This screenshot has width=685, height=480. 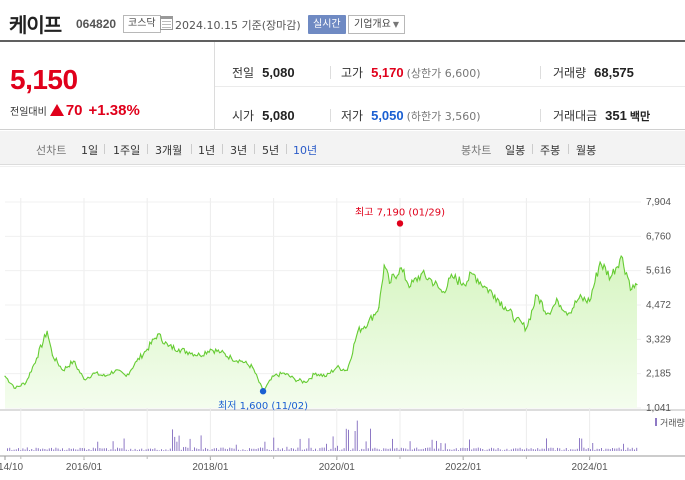 I want to click on x-tick-label: 2018/01, so click(x=210, y=467).